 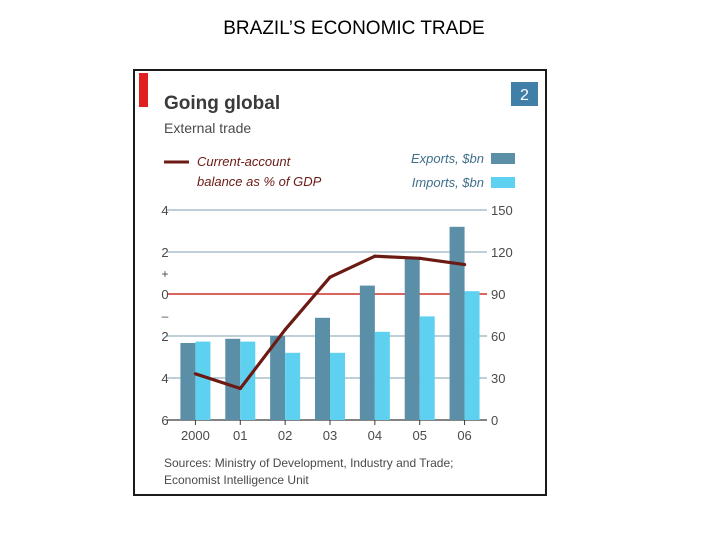 I want to click on x-tick-label-06: 06, so click(x=464, y=435).